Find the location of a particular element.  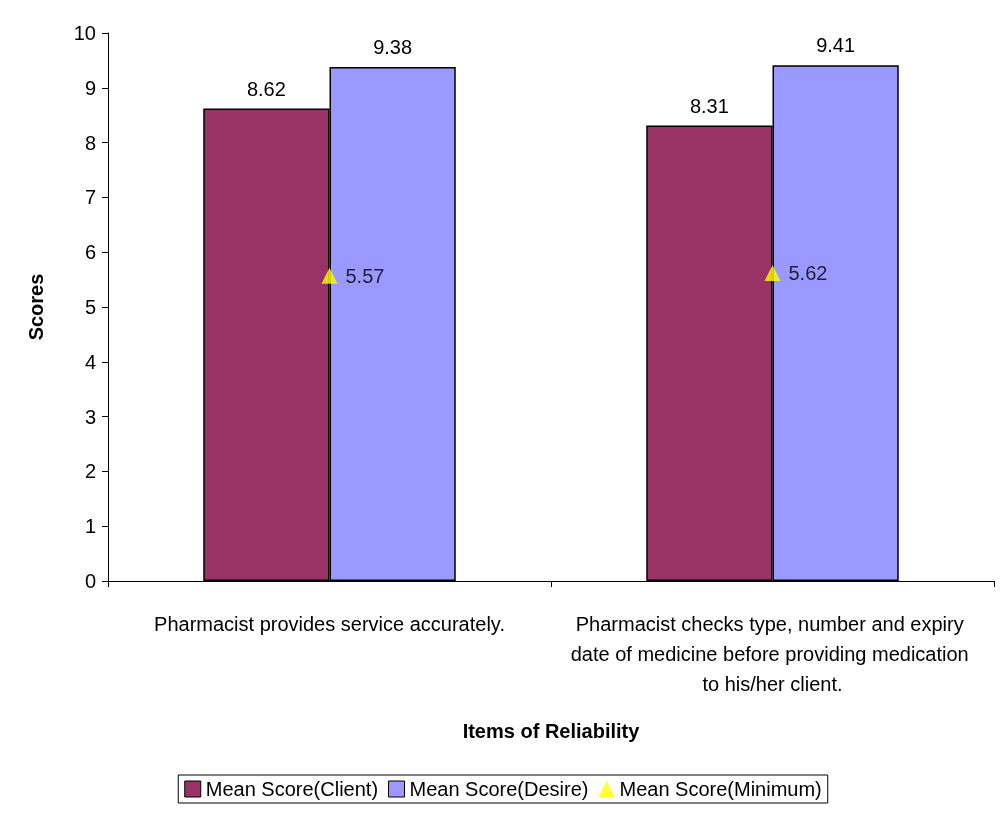

x-tick-label: Pharmacist provides service accurately. is located at coordinates (329, 624).